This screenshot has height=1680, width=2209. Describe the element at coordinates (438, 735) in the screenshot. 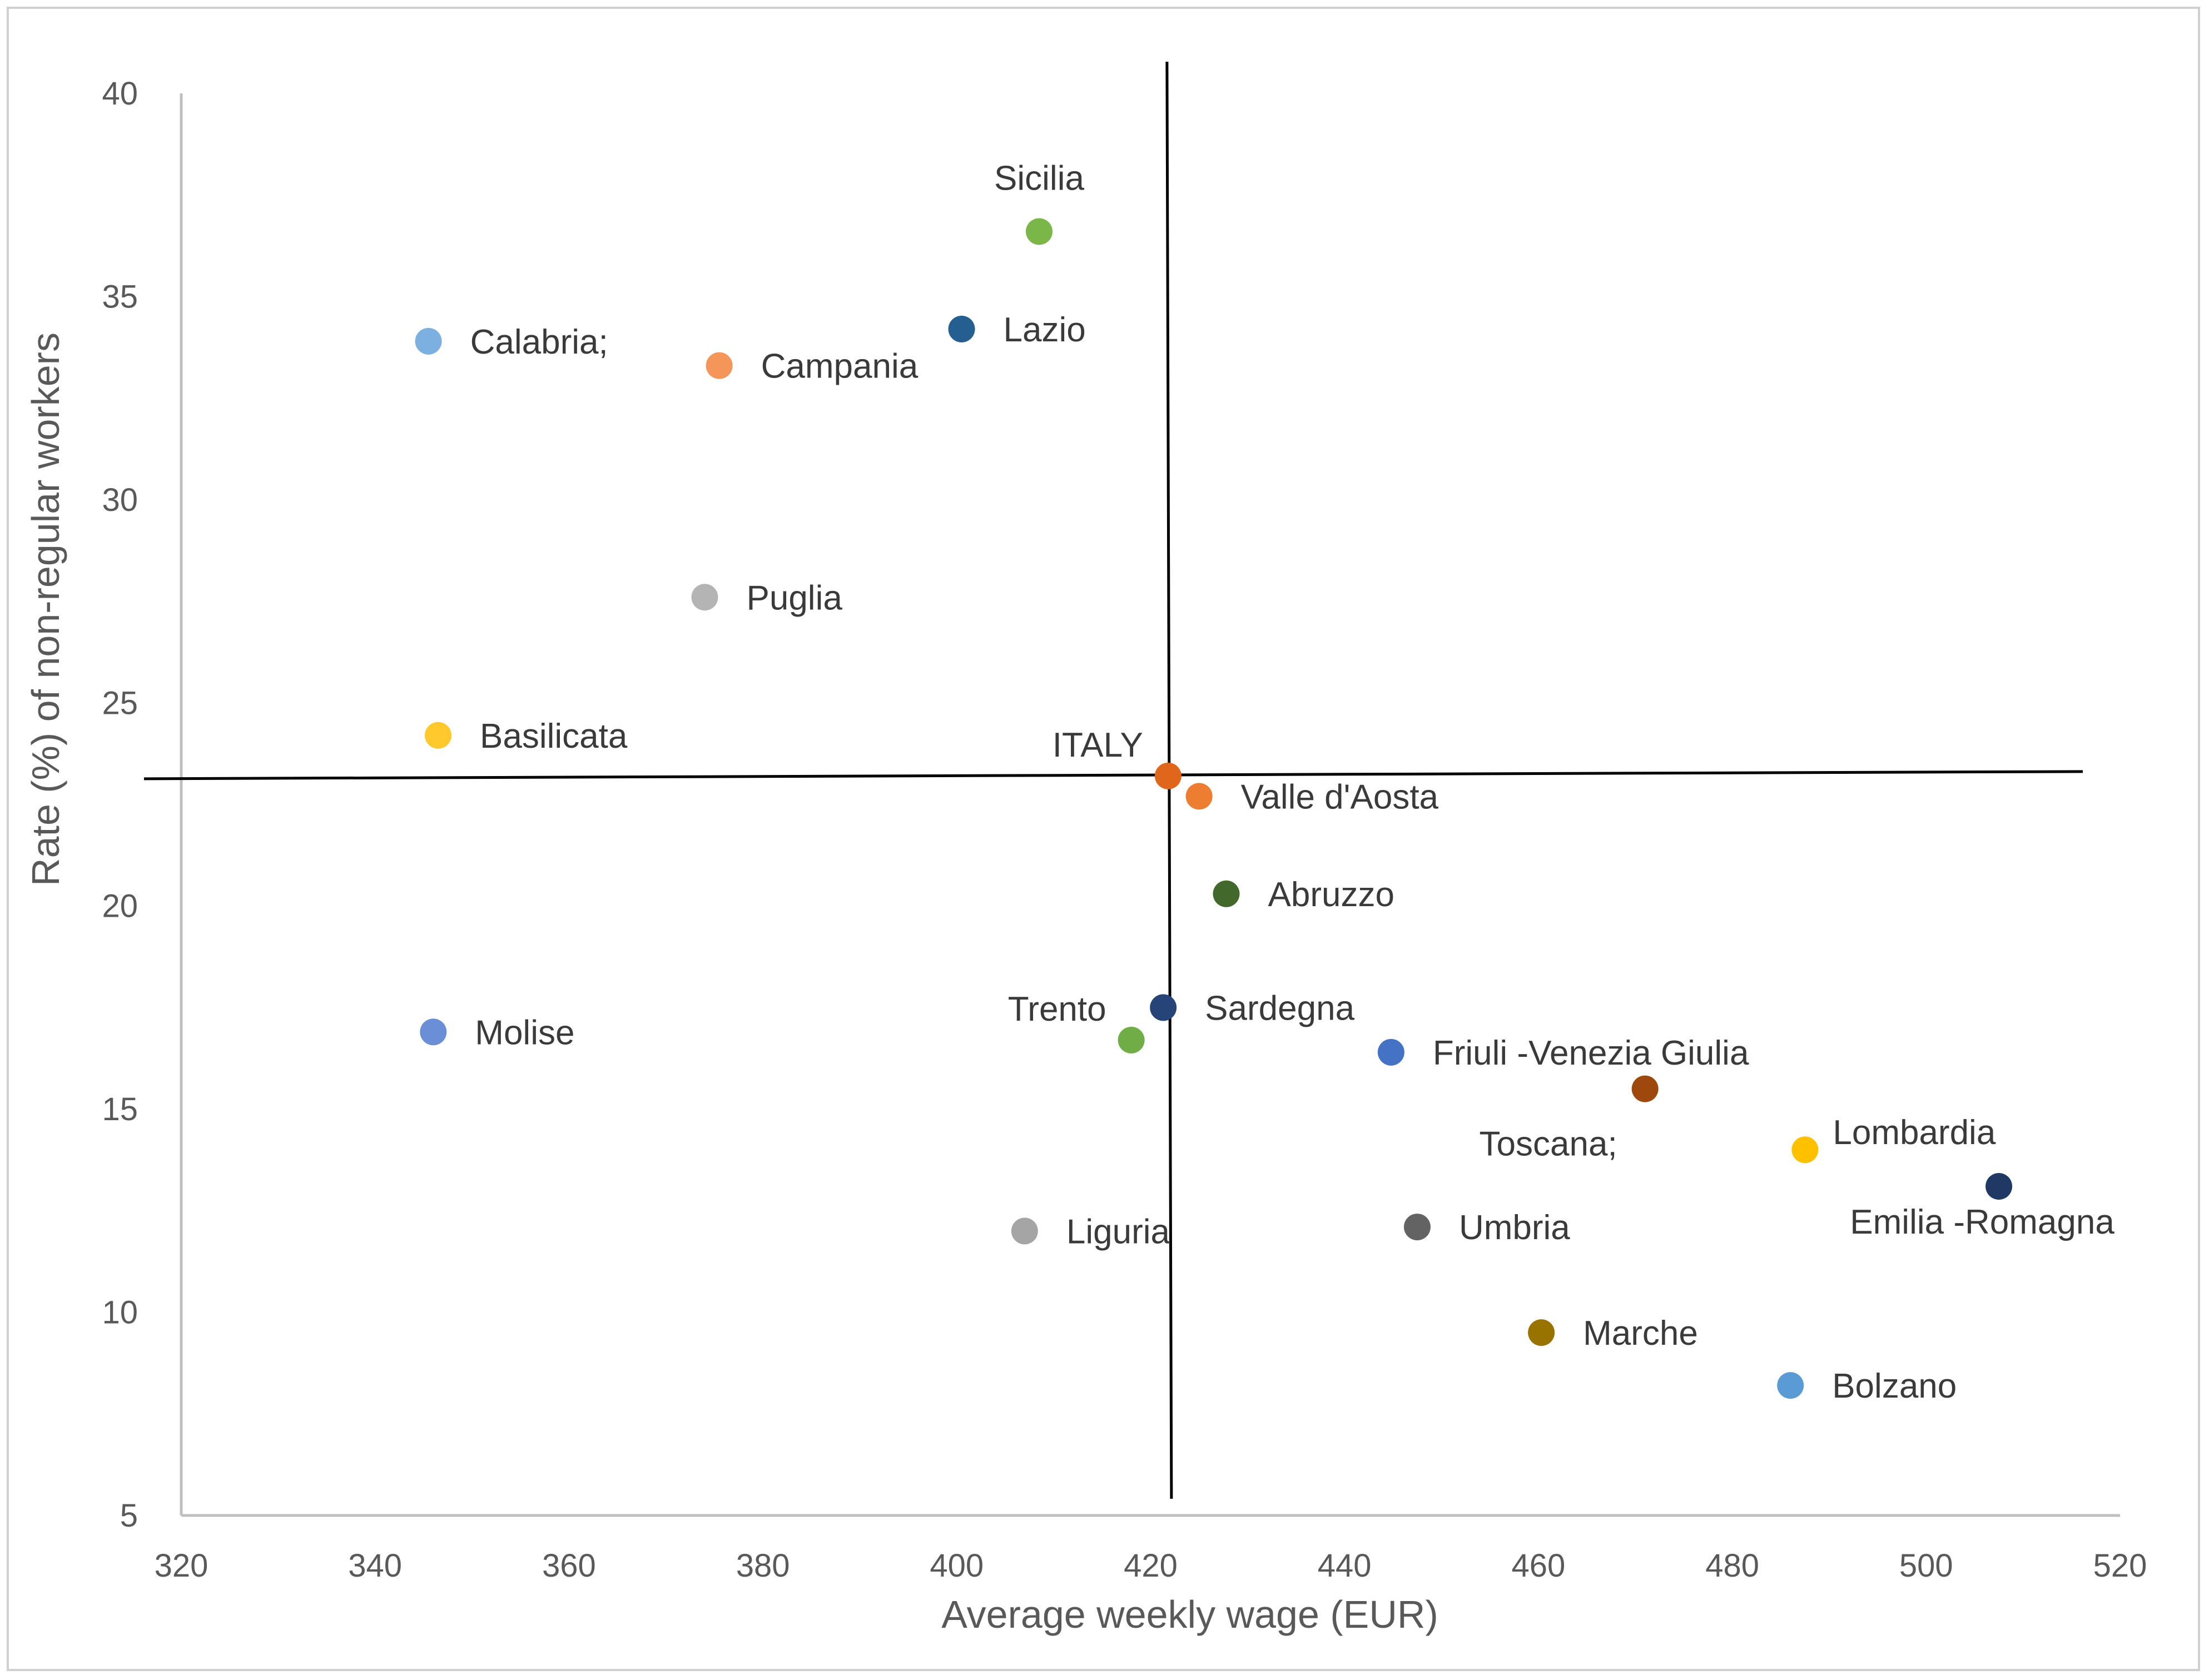

I see `data-point-basilicata` at that location.